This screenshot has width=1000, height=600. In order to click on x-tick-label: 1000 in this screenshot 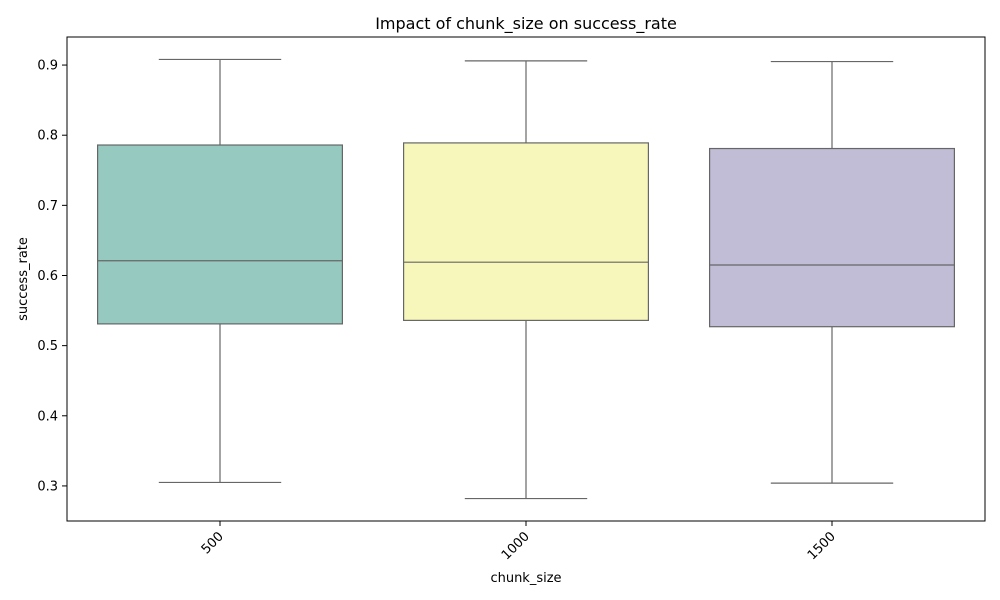, I will do `click(516, 546)`.